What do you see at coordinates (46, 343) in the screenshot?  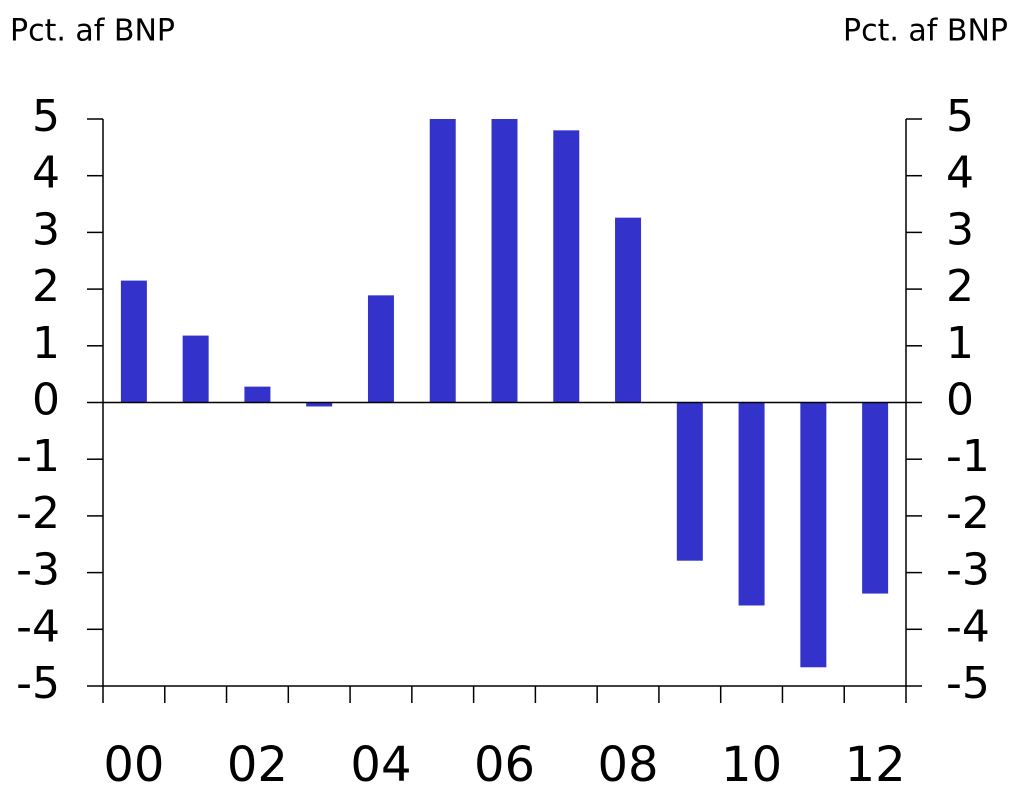 I see `y-tick-label: 1` at bounding box center [46, 343].